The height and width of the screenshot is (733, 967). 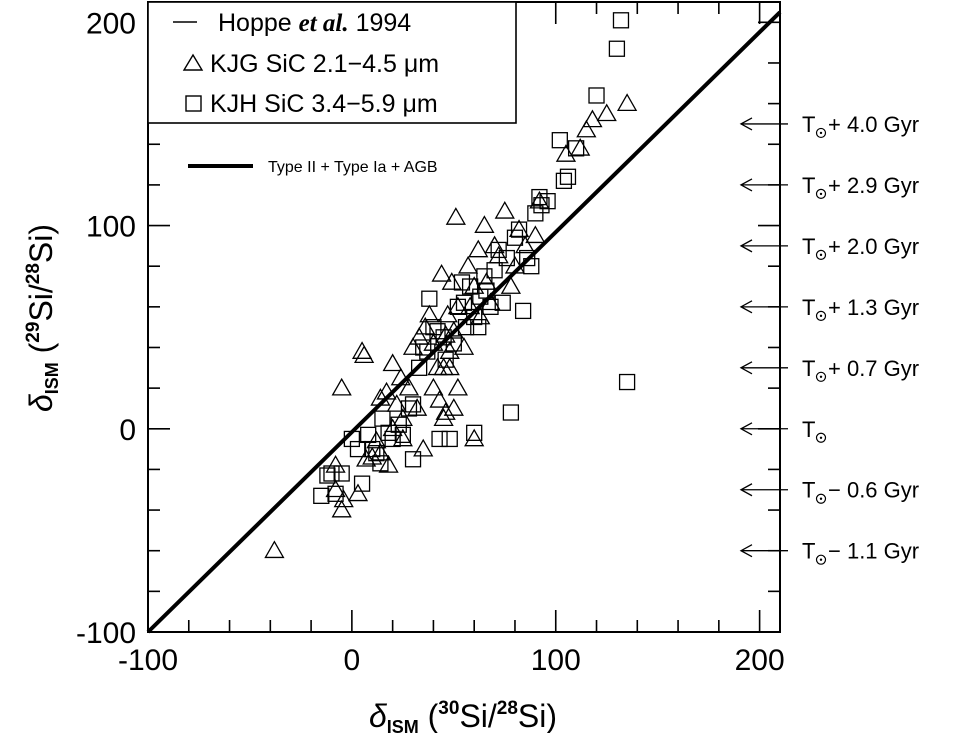 What do you see at coordinates (324, 64) in the screenshot?
I see `legend-kjg-label: KJG SiC 2.1−4.5 μm` at bounding box center [324, 64].